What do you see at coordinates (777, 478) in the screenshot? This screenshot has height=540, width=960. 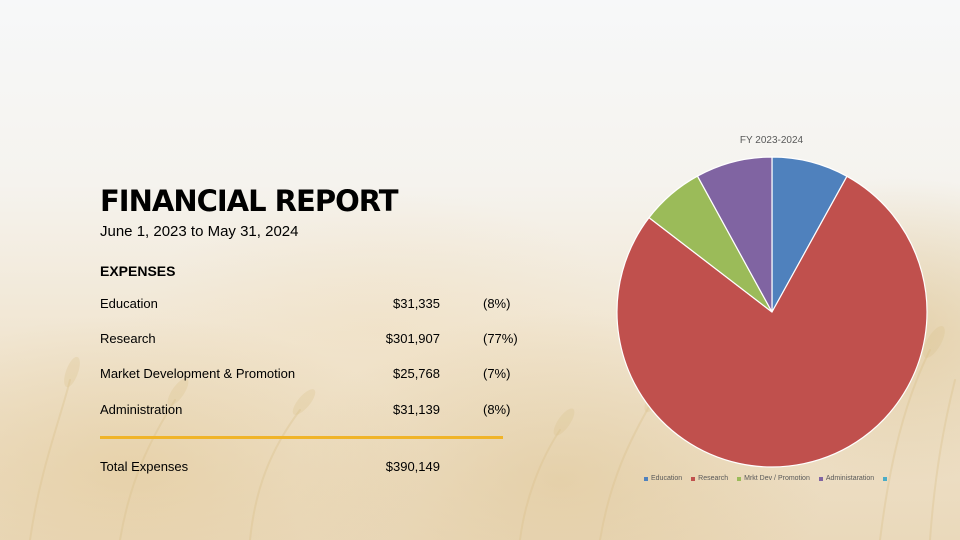 I see `legend-label: Mrkt Dev / Promotion` at bounding box center [777, 478].